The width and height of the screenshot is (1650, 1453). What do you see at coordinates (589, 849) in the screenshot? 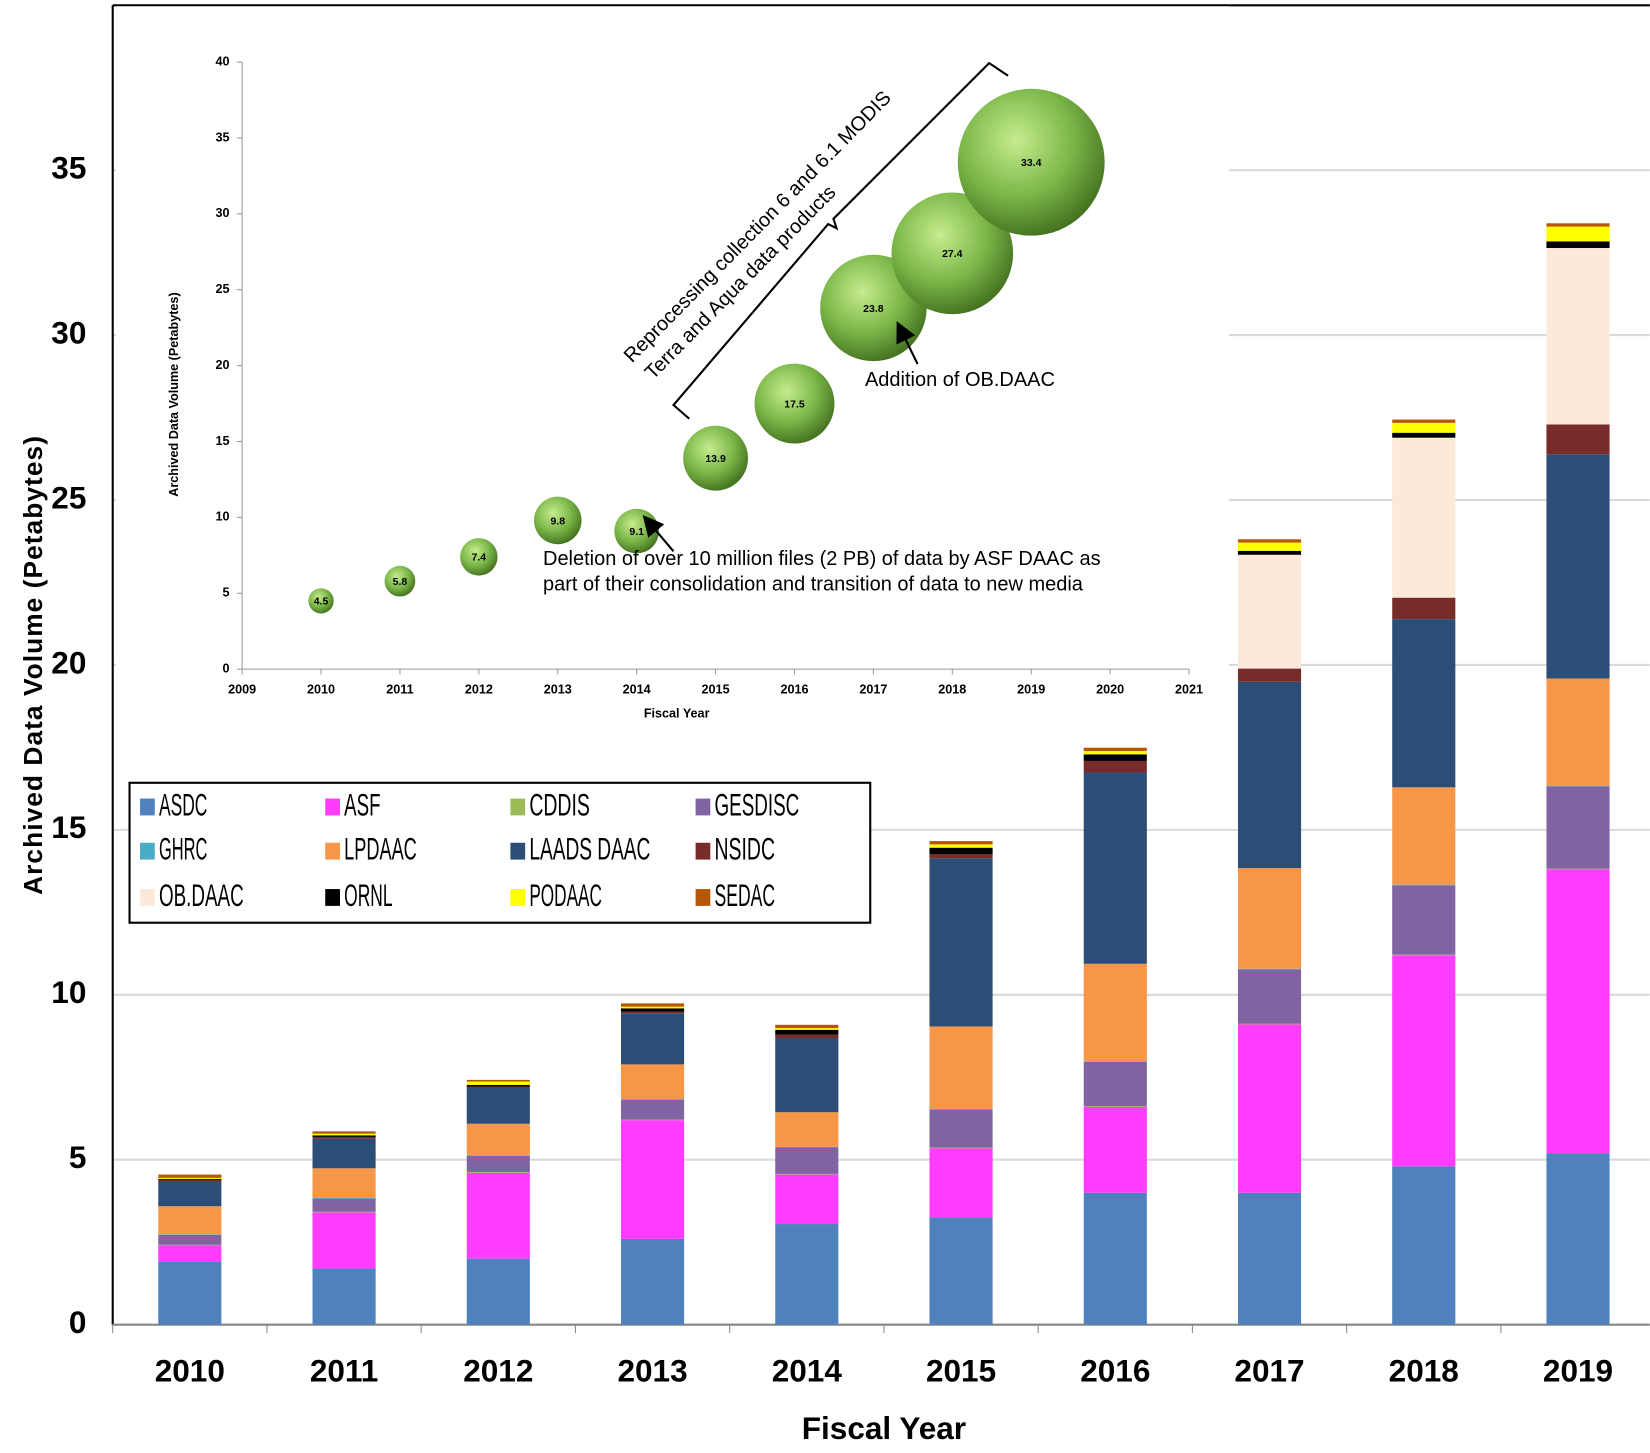
I see `legend-label: LAADS DAAC` at bounding box center [589, 849].